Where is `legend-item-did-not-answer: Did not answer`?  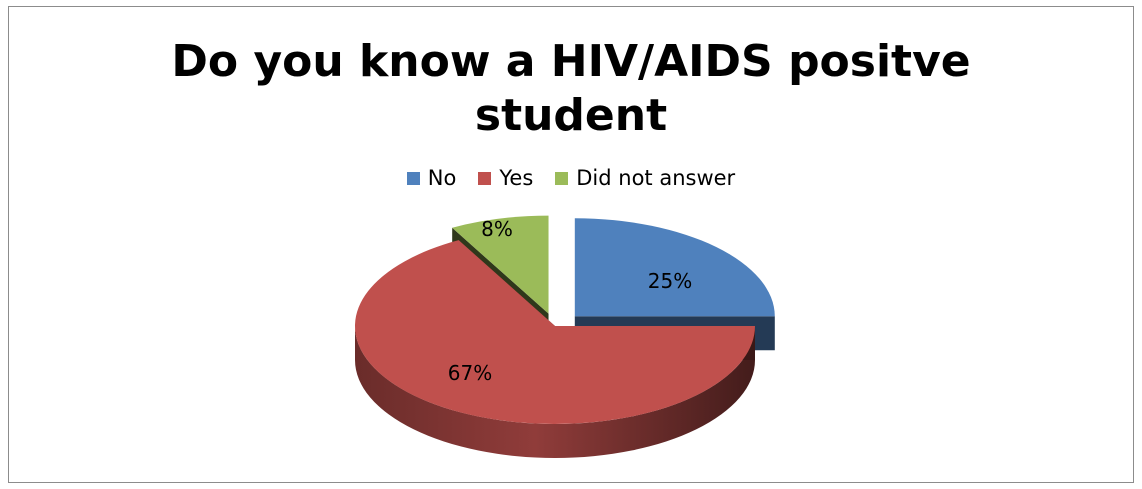
legend-item-did-not-answer: Did not answer is located at coordinates (645, 178).